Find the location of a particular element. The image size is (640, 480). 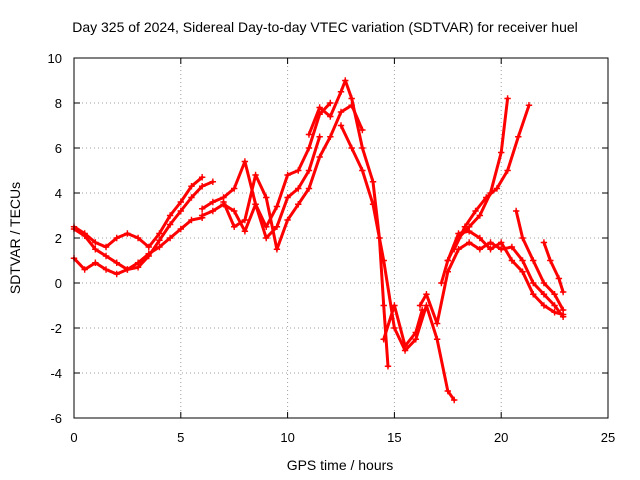

series-track-e is located at coordinates (260, 187).